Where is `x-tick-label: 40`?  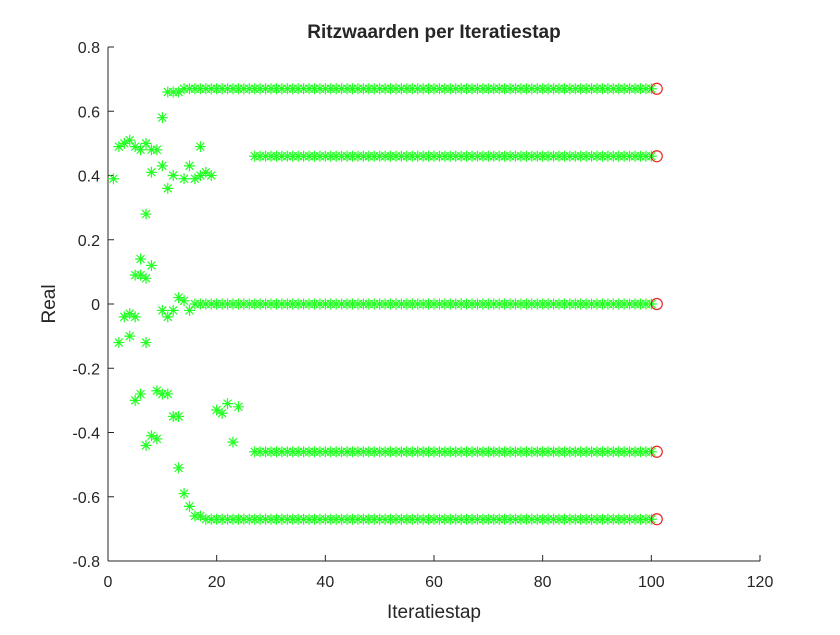 x-tick-label: 40 is located at coordinates (325, 582).